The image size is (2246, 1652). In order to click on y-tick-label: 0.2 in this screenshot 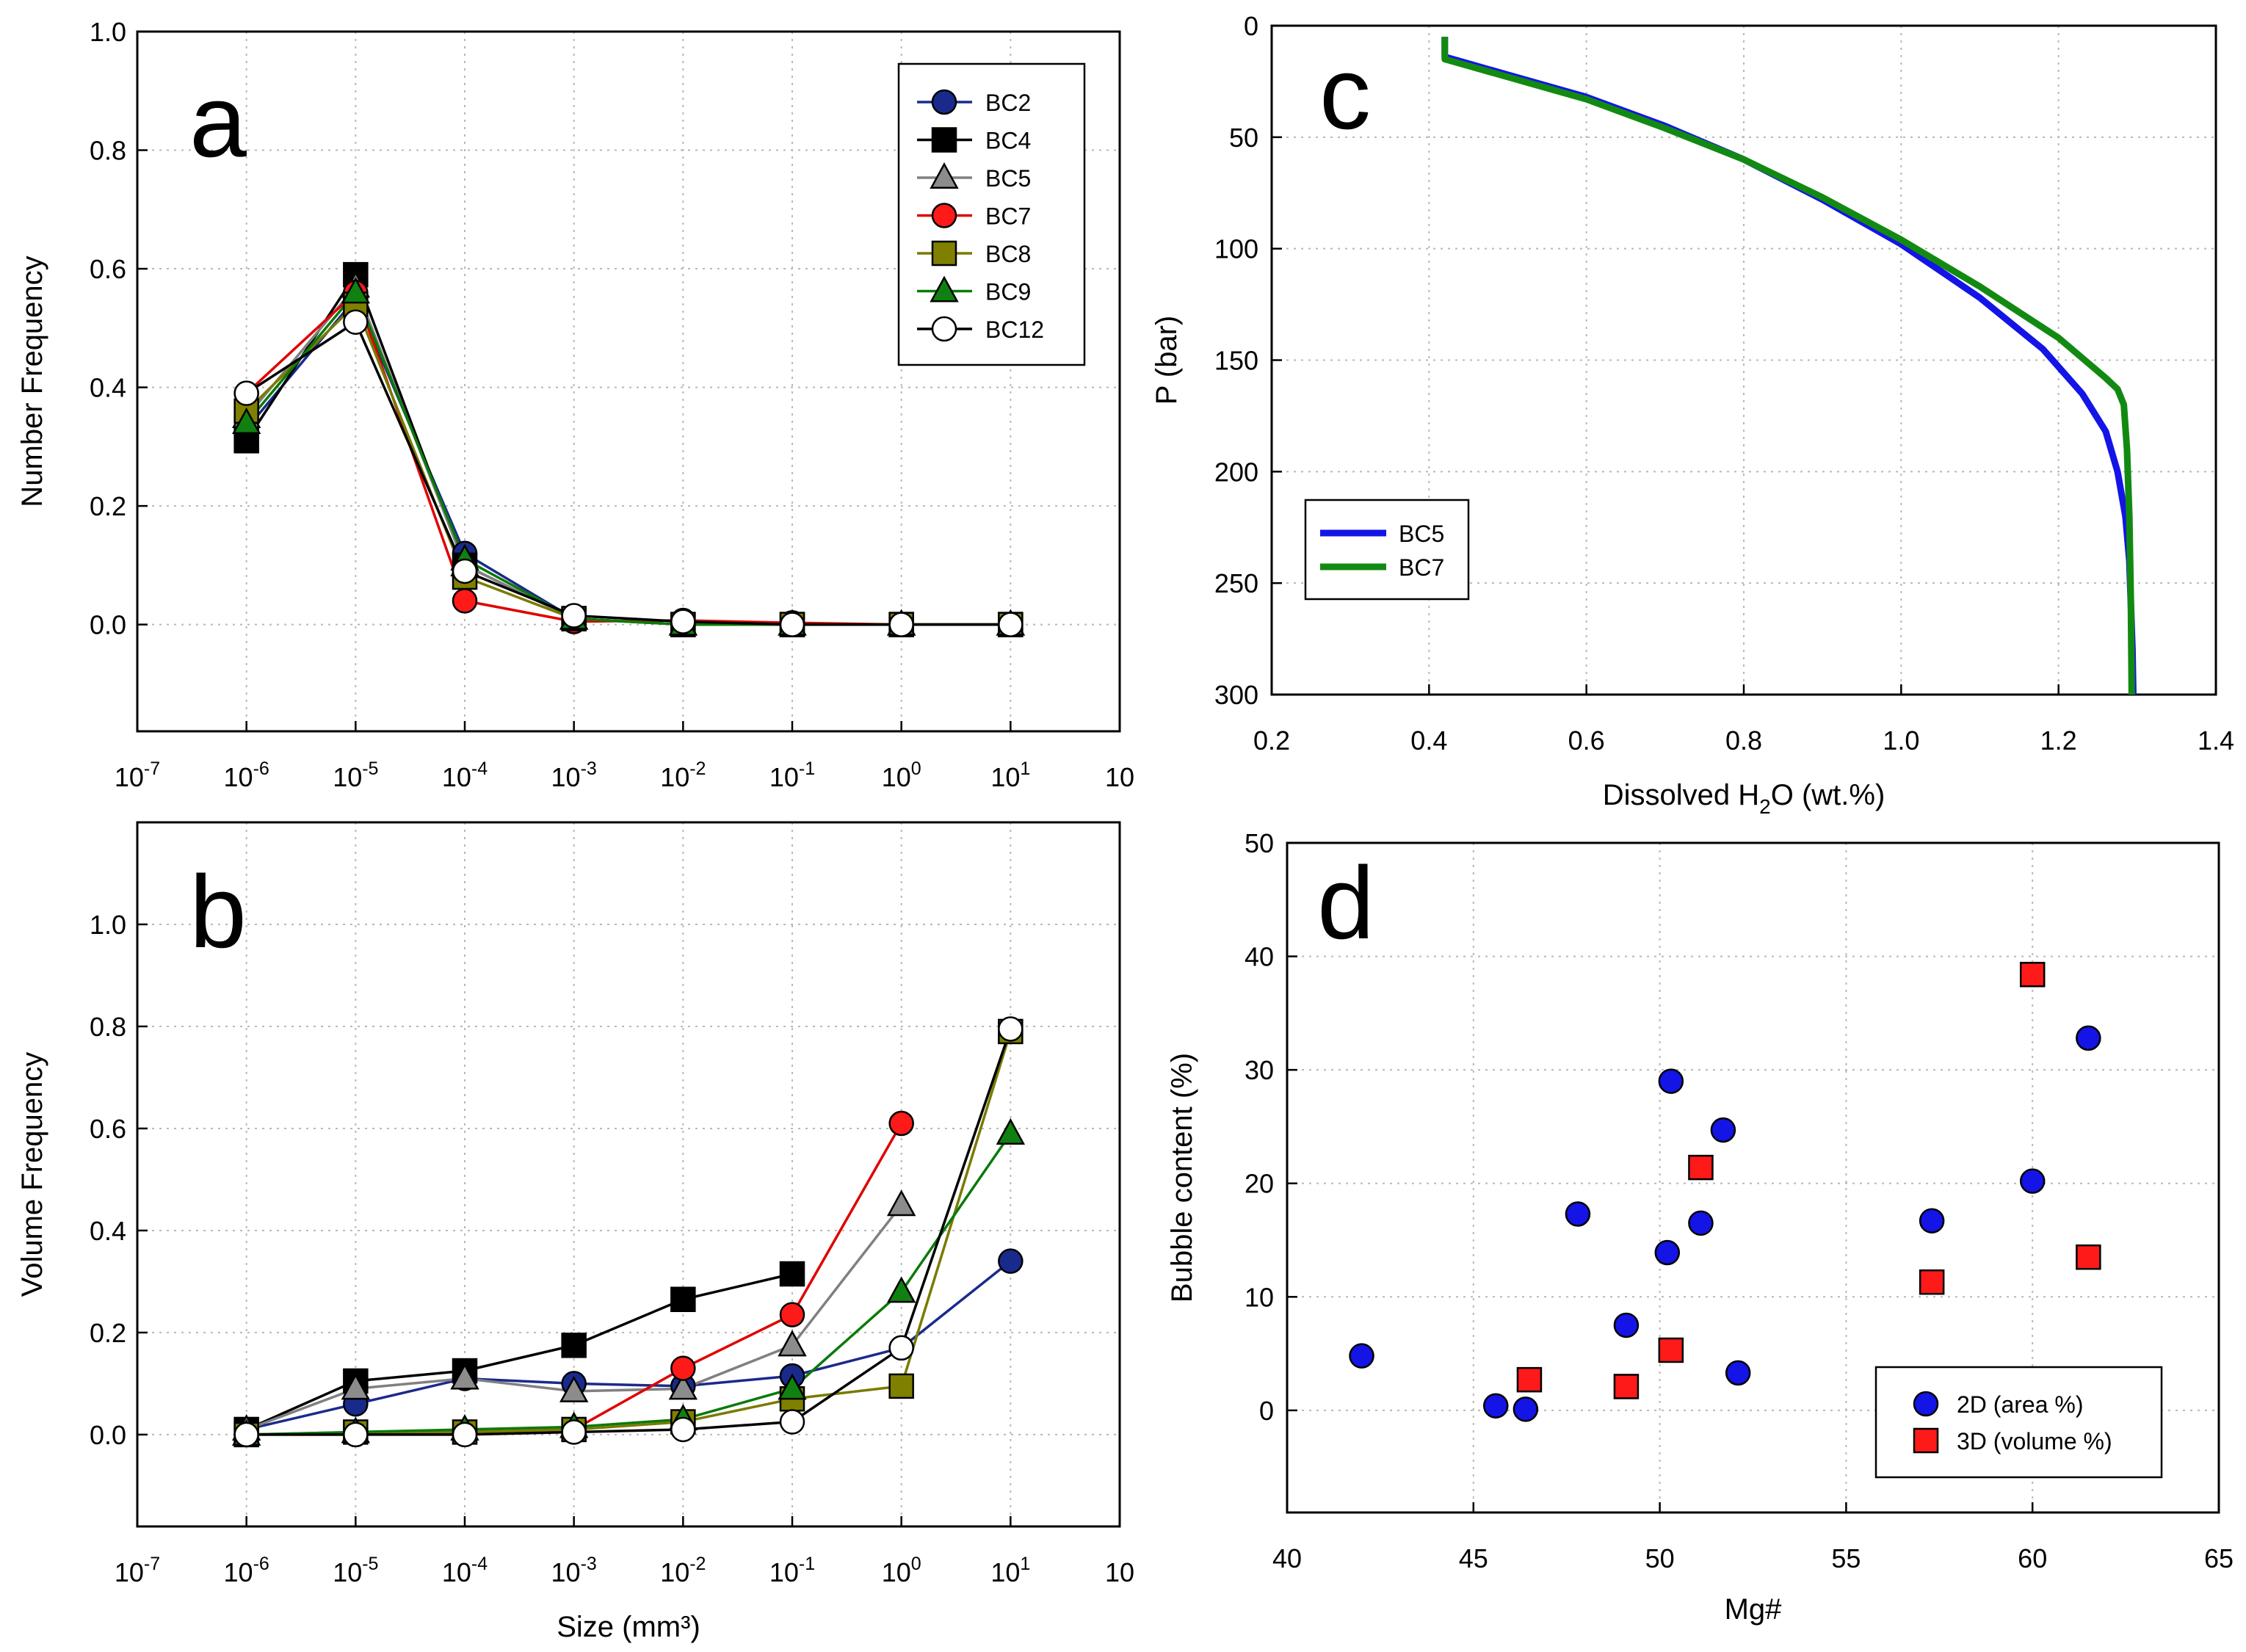, I will do `click(108, 1333)`.